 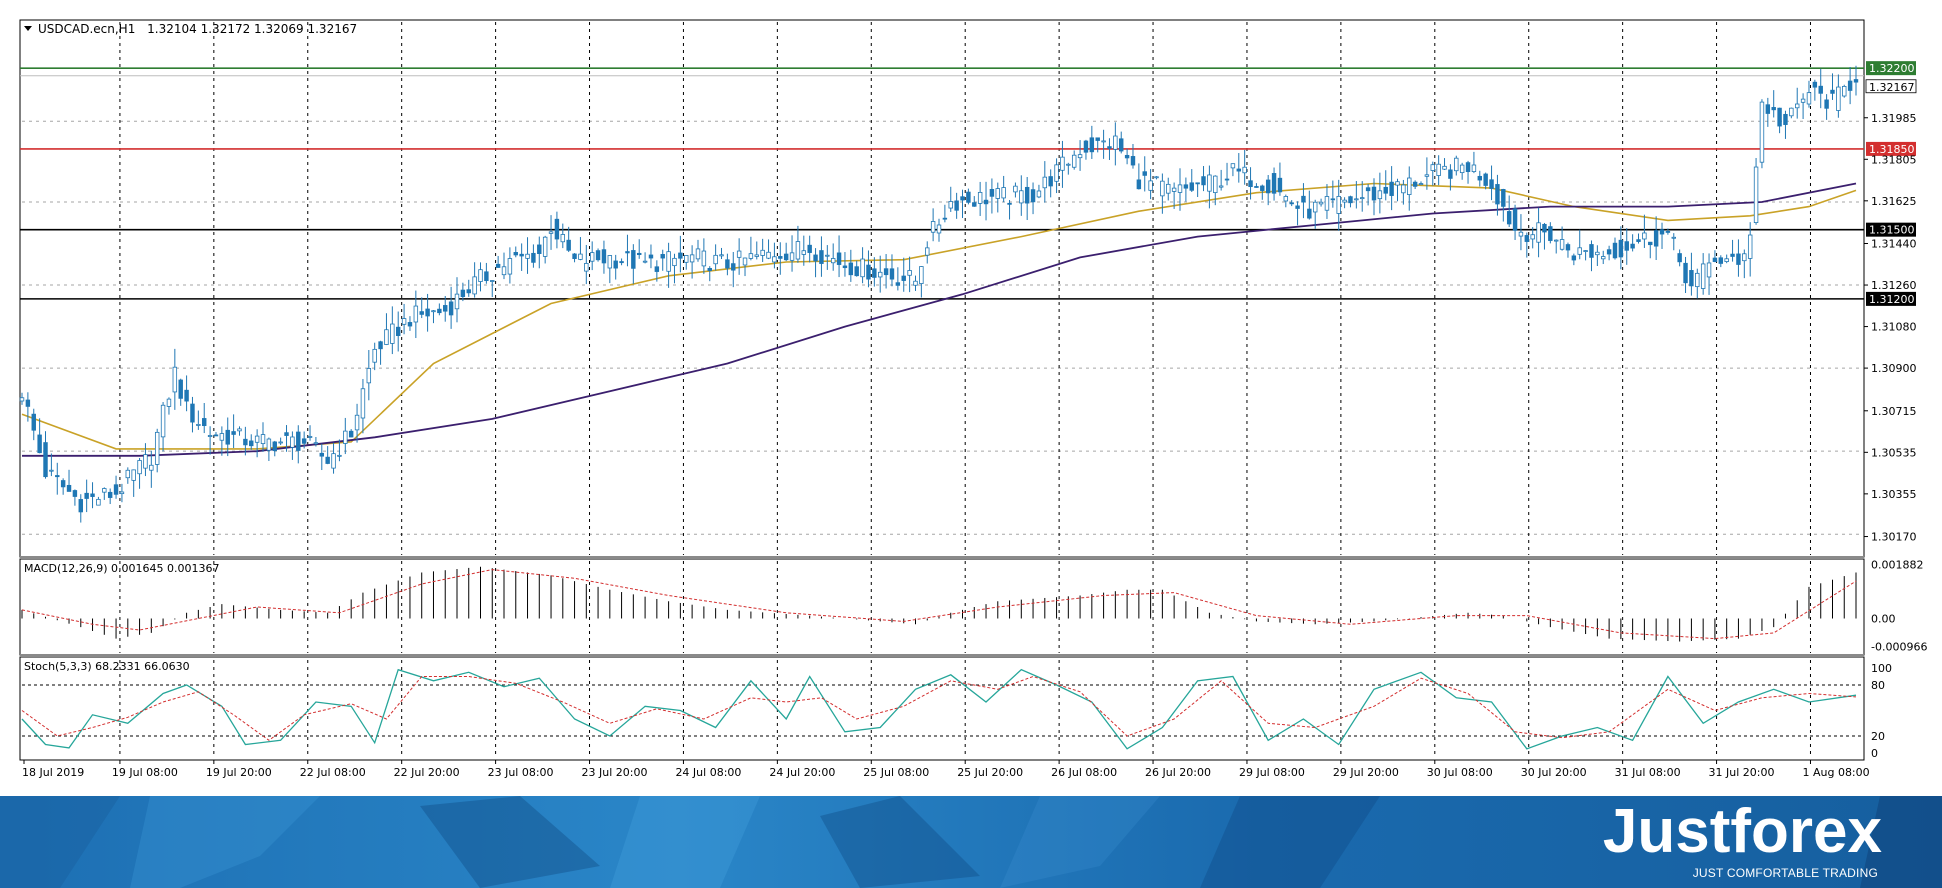 I want to click on price-tick-label: 1.31260, so click(x=1894, y=285).